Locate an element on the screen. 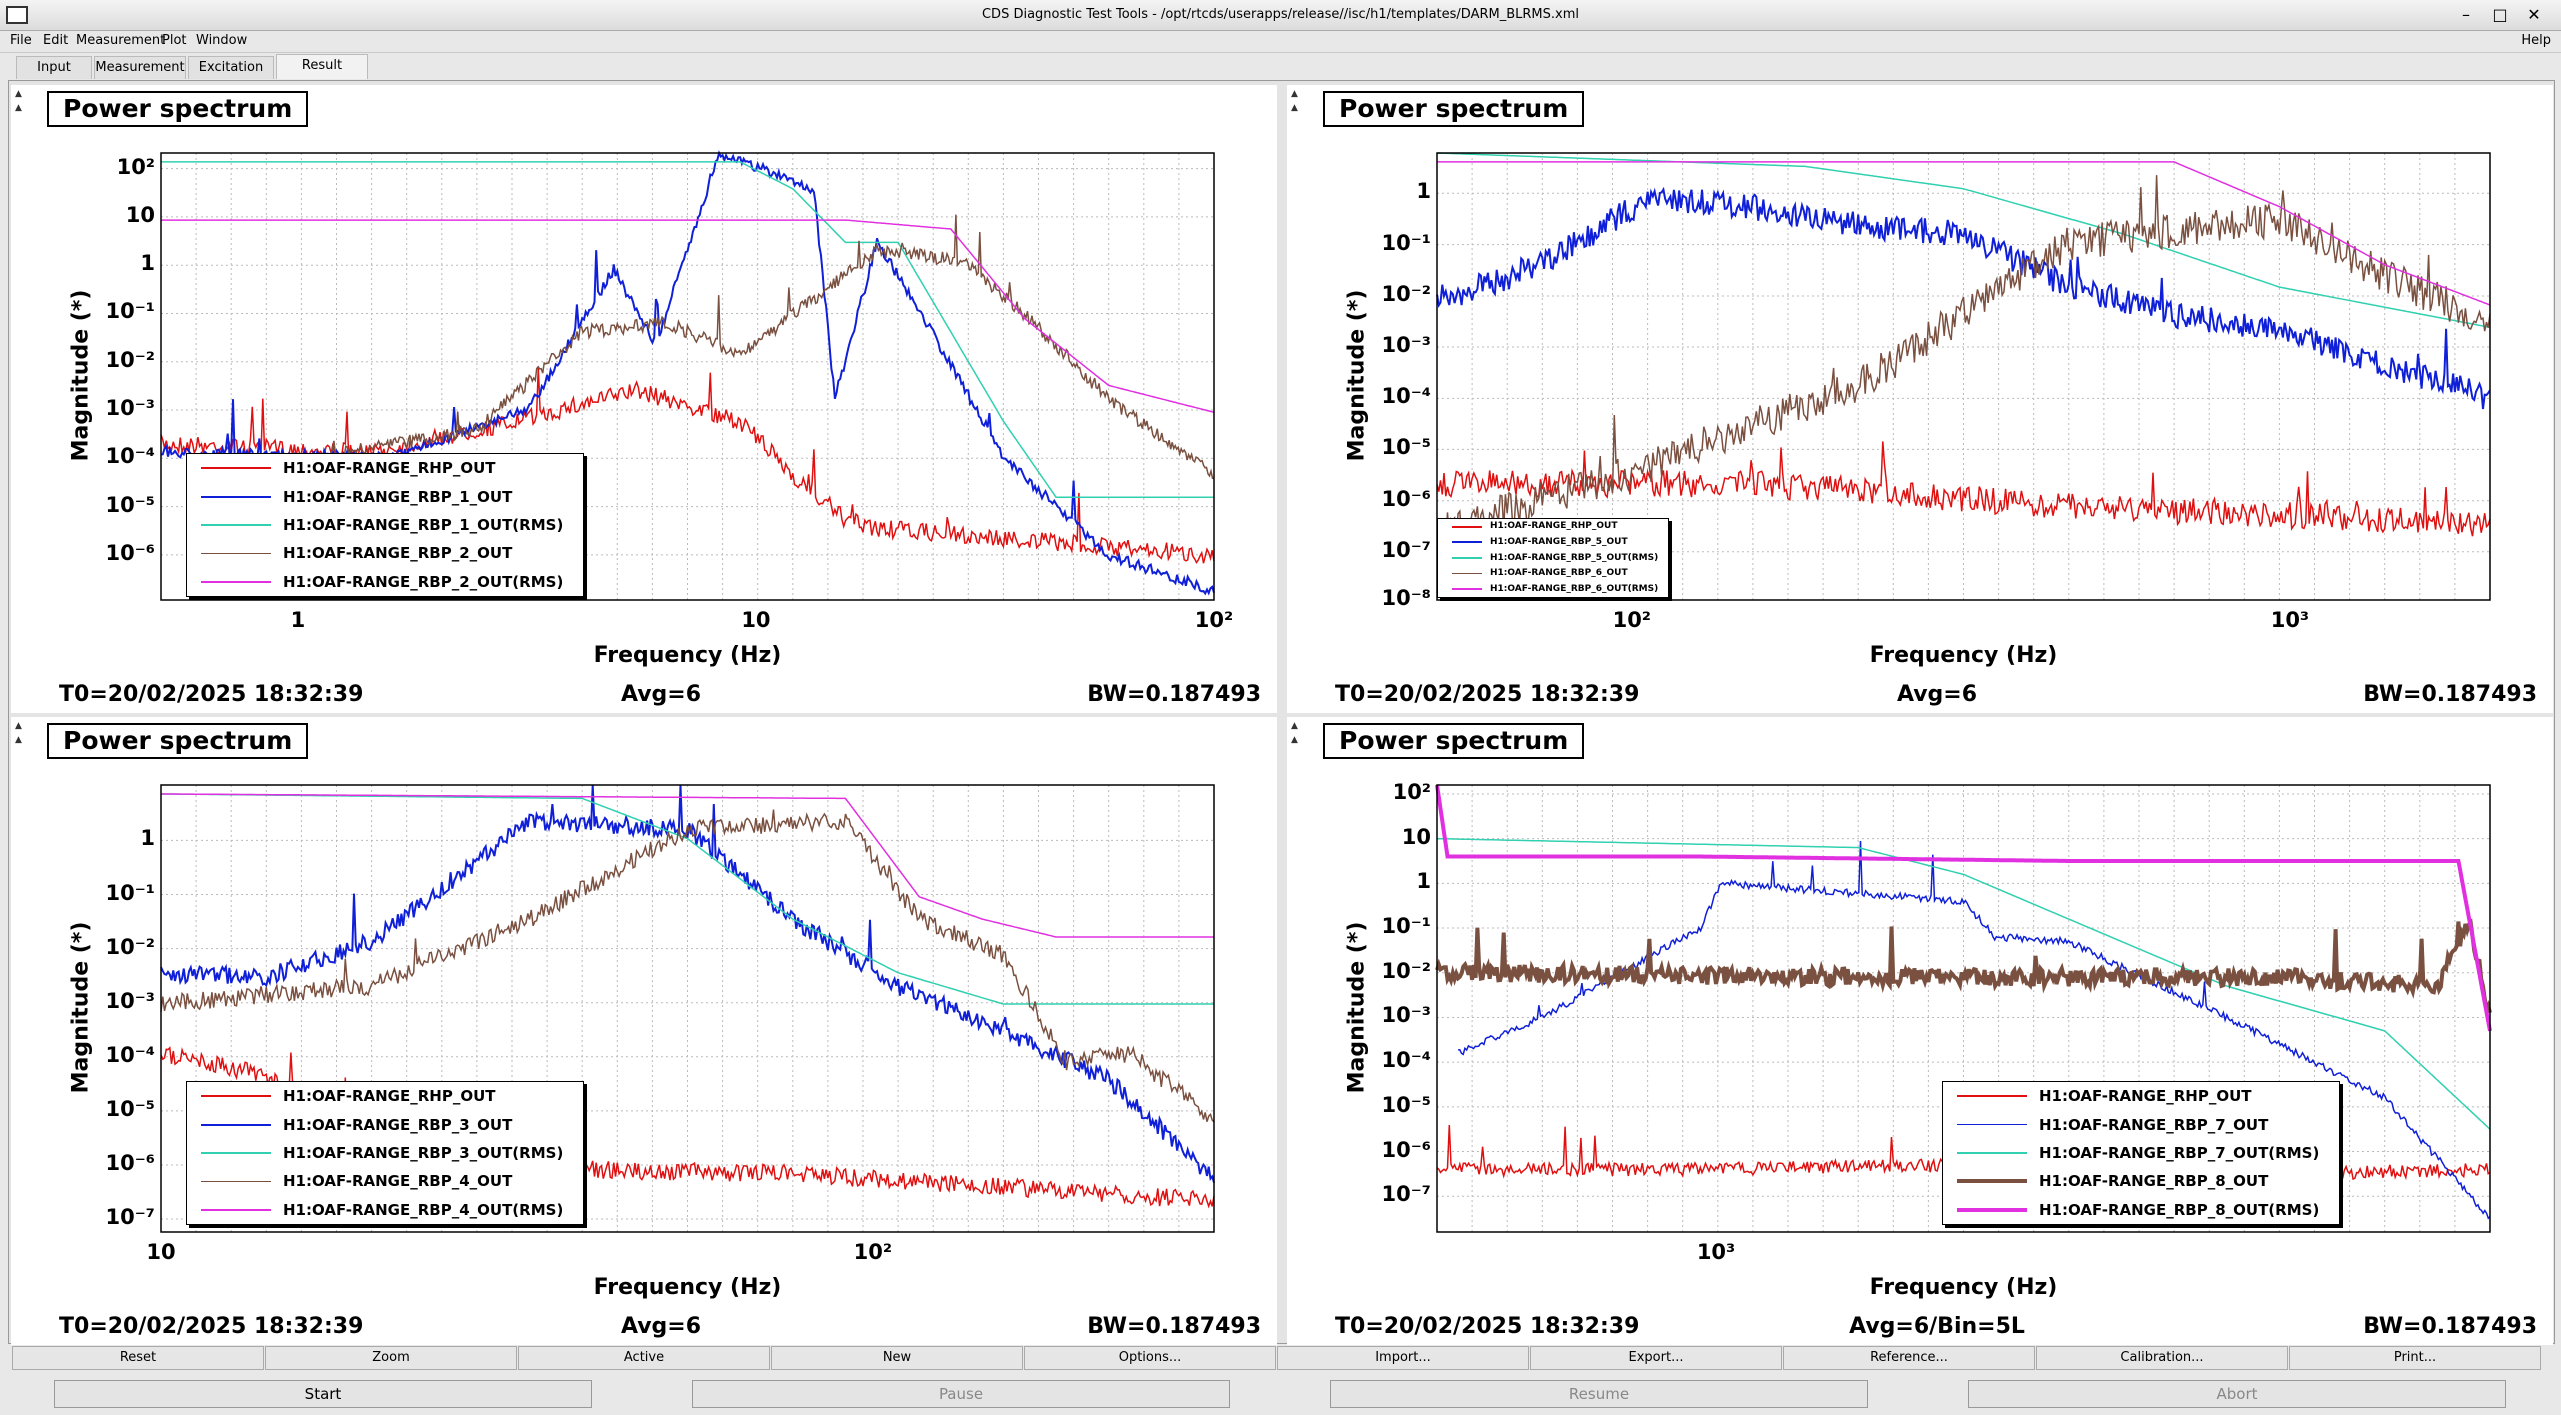  y-tick-label: 10⁻³ is located at coordinates (130, 1000).